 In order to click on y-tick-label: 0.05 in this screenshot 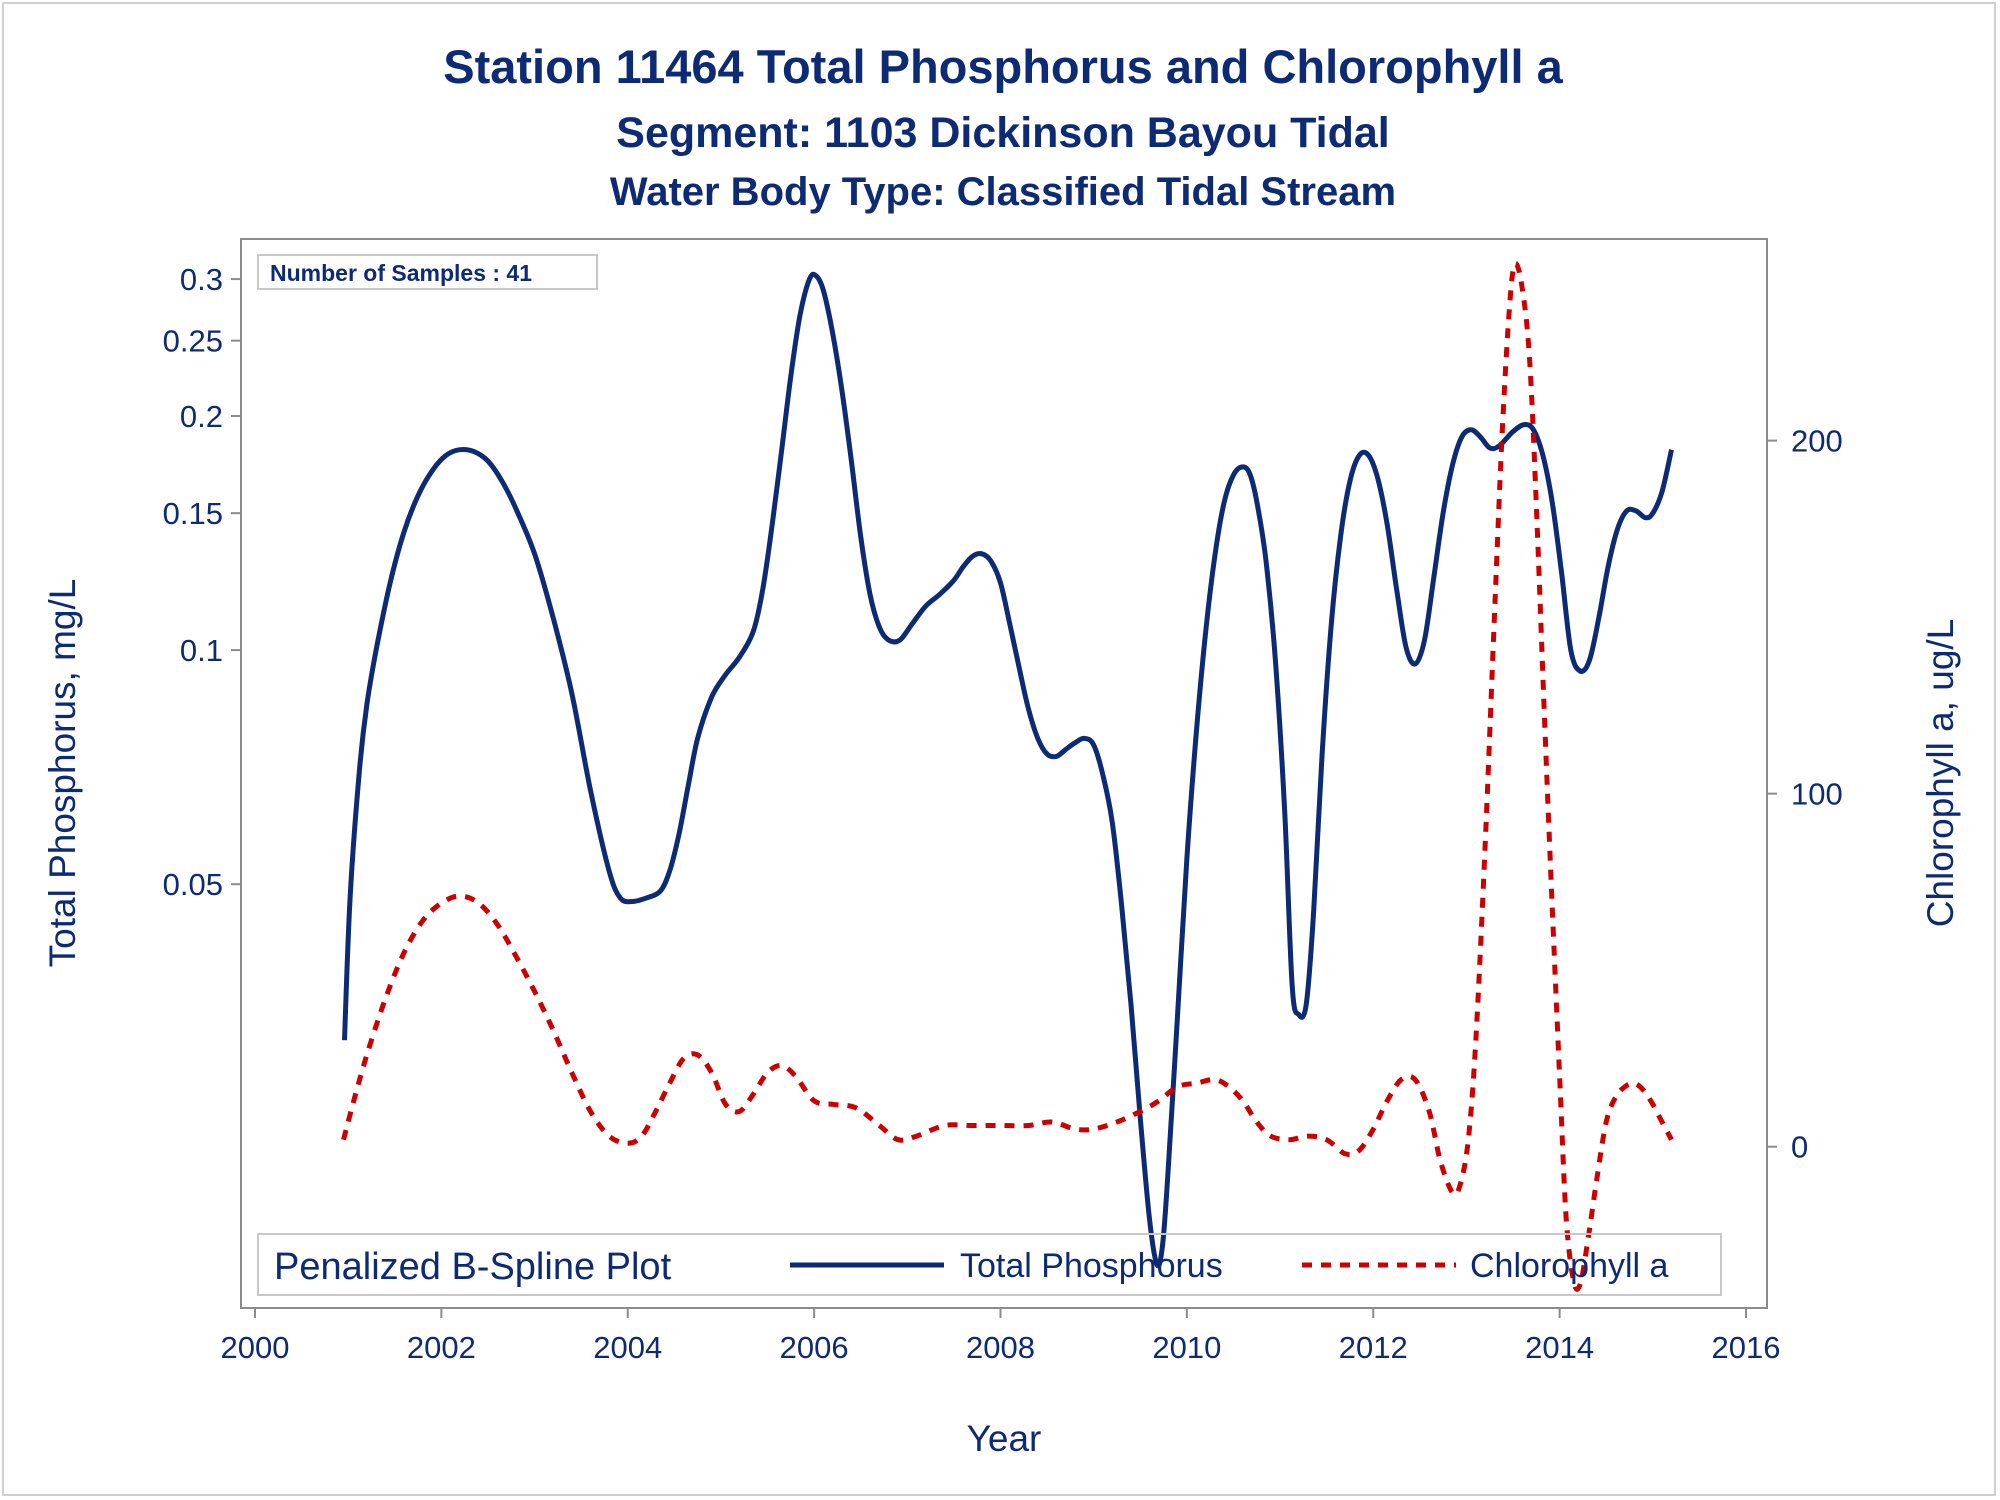, I will do `click(193, 884)`.